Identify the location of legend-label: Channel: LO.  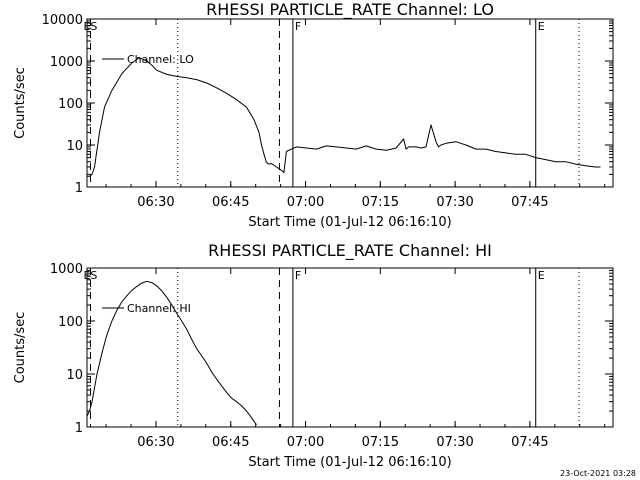
(160, 59).